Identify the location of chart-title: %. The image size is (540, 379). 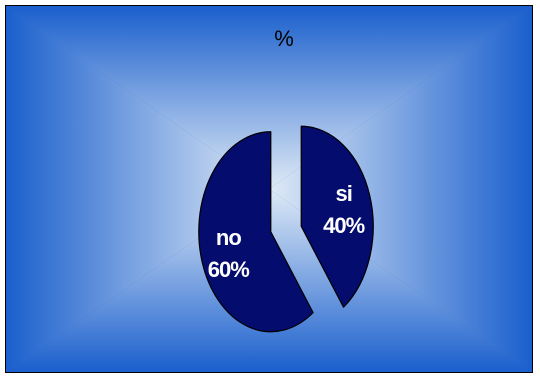
(284, 38).